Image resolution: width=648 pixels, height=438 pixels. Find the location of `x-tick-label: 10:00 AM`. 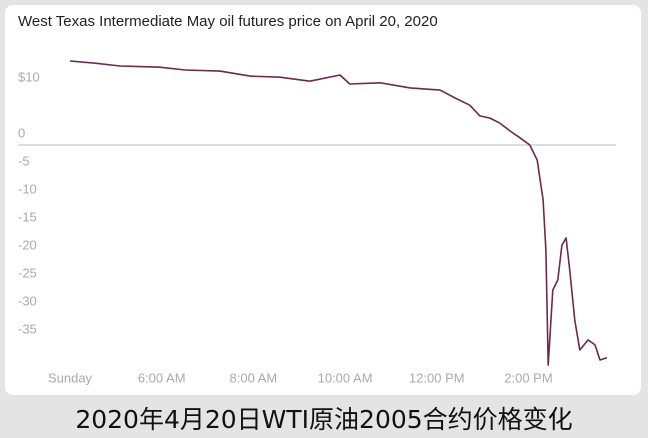

x-tick-label: 10:00 AM is located at coordinates (345, 377).